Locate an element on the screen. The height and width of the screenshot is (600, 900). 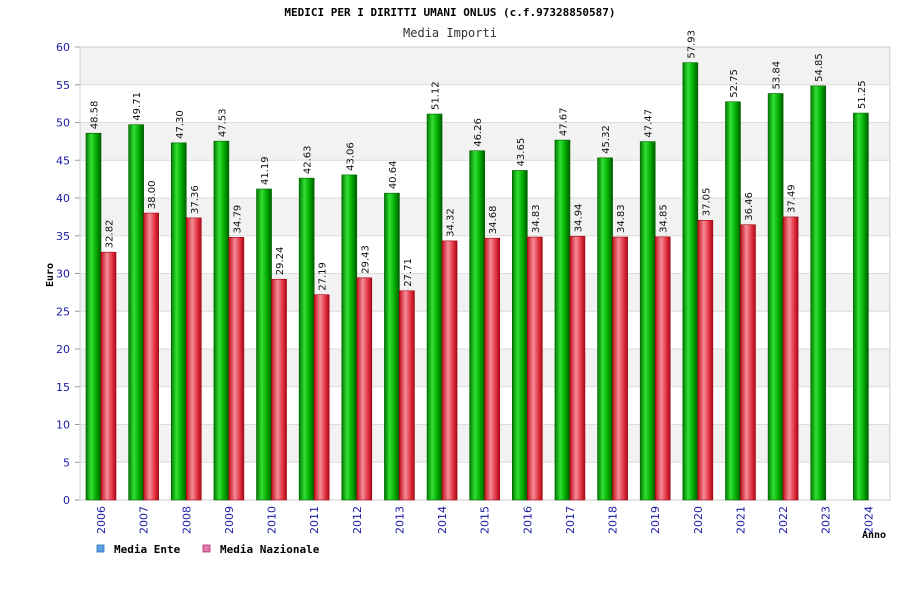
x-tick-label: 2015 is located at coordinates (485, 520).